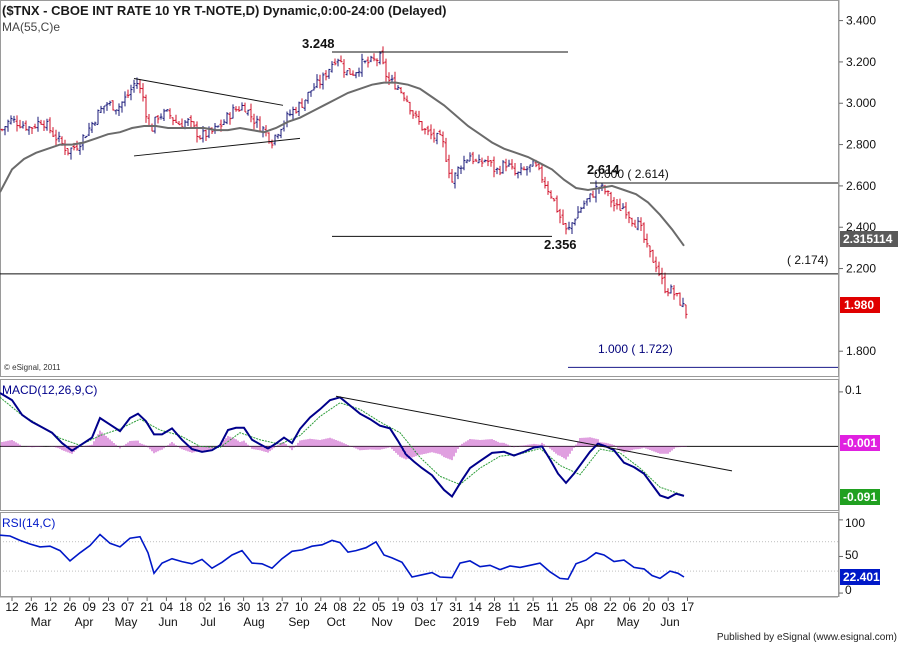 The image size is (901, 645). I want to click on x-month-label: Jul, so click(207, 622).